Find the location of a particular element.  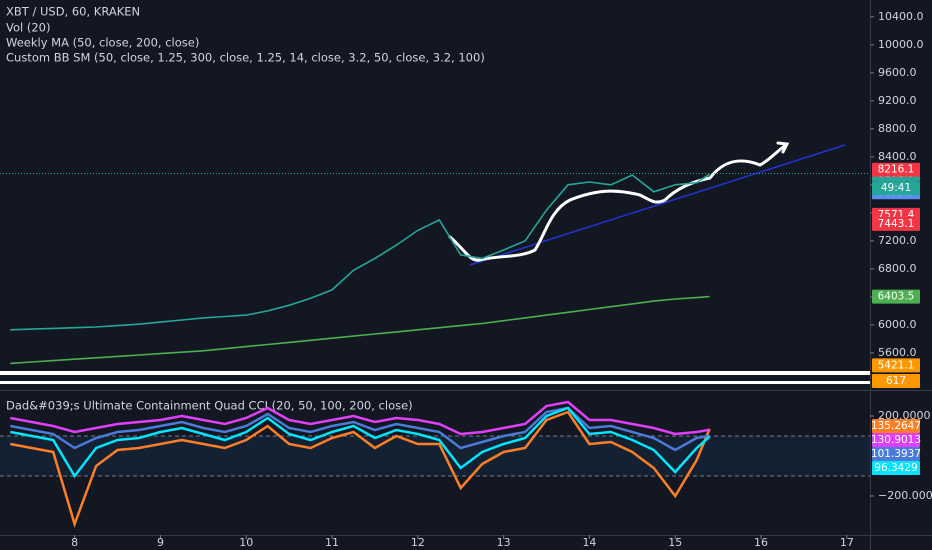

x-tick-label: 14 is located at coordinates (589, 542).